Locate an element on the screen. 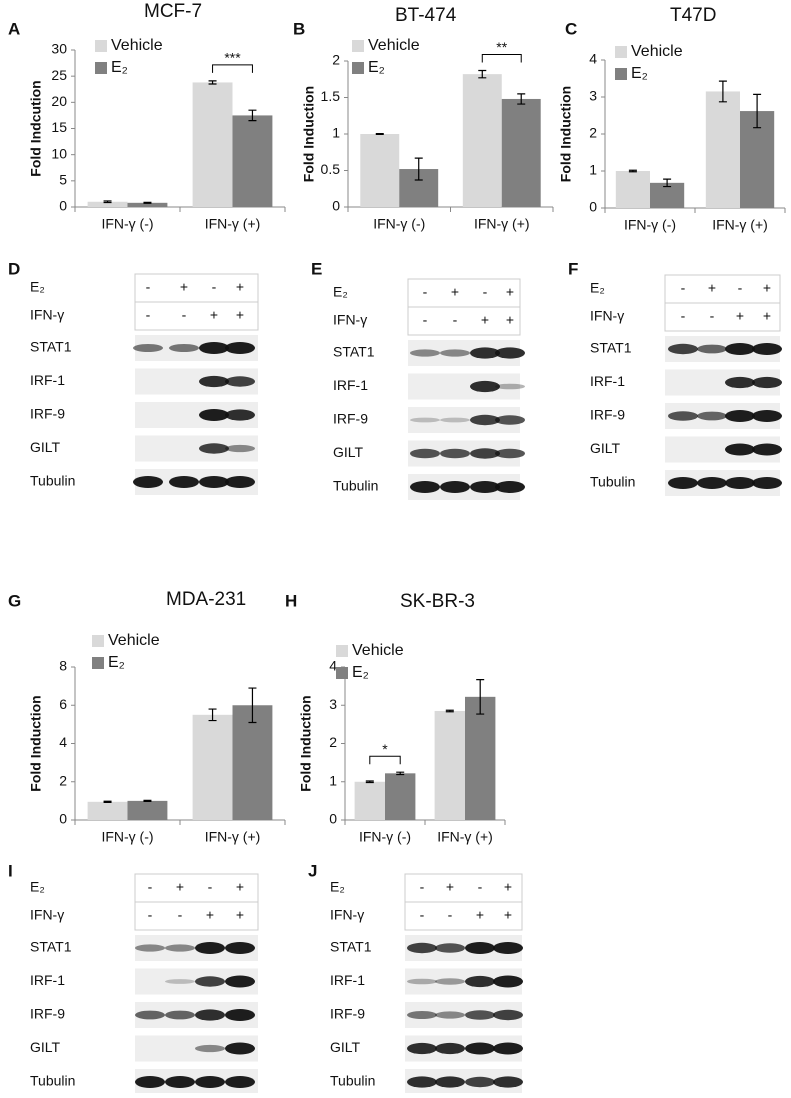 This screenshot has height=1098, width=791. significance-label: ** is located at coordinates (501, 47).